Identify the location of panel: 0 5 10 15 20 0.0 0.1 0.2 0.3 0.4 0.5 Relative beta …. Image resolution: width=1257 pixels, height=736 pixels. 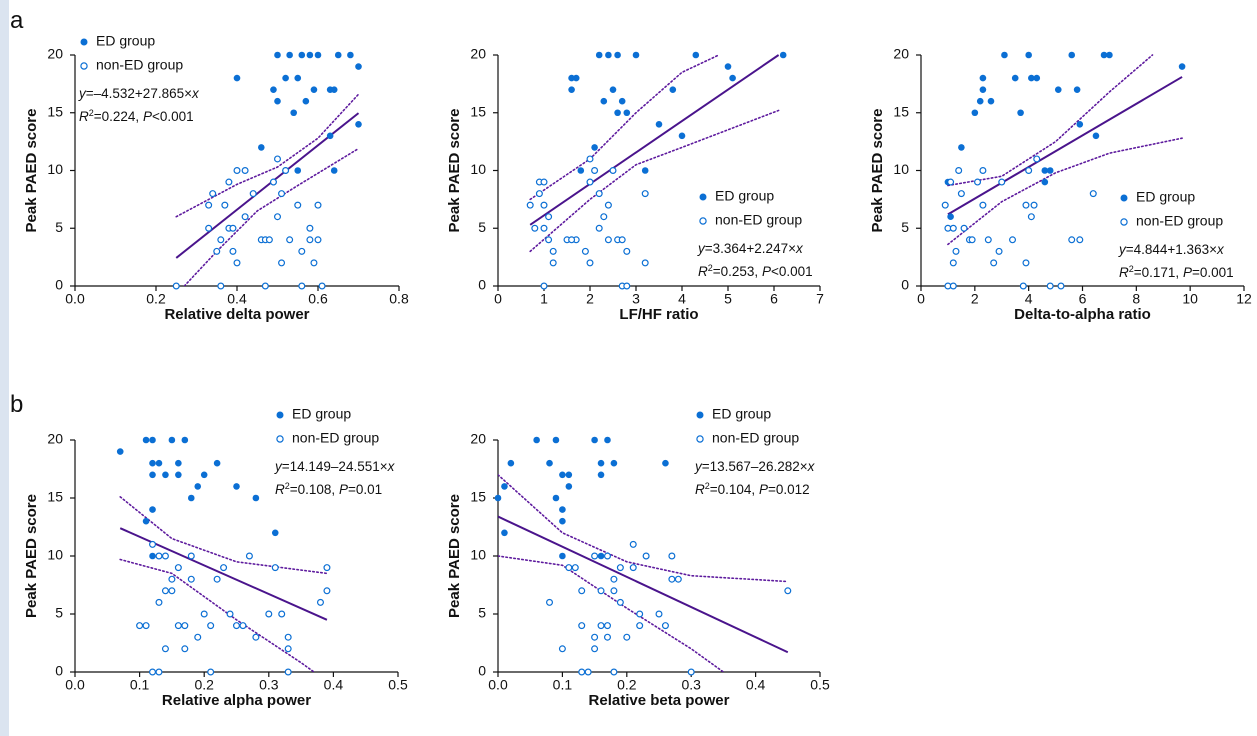
(638, 557).